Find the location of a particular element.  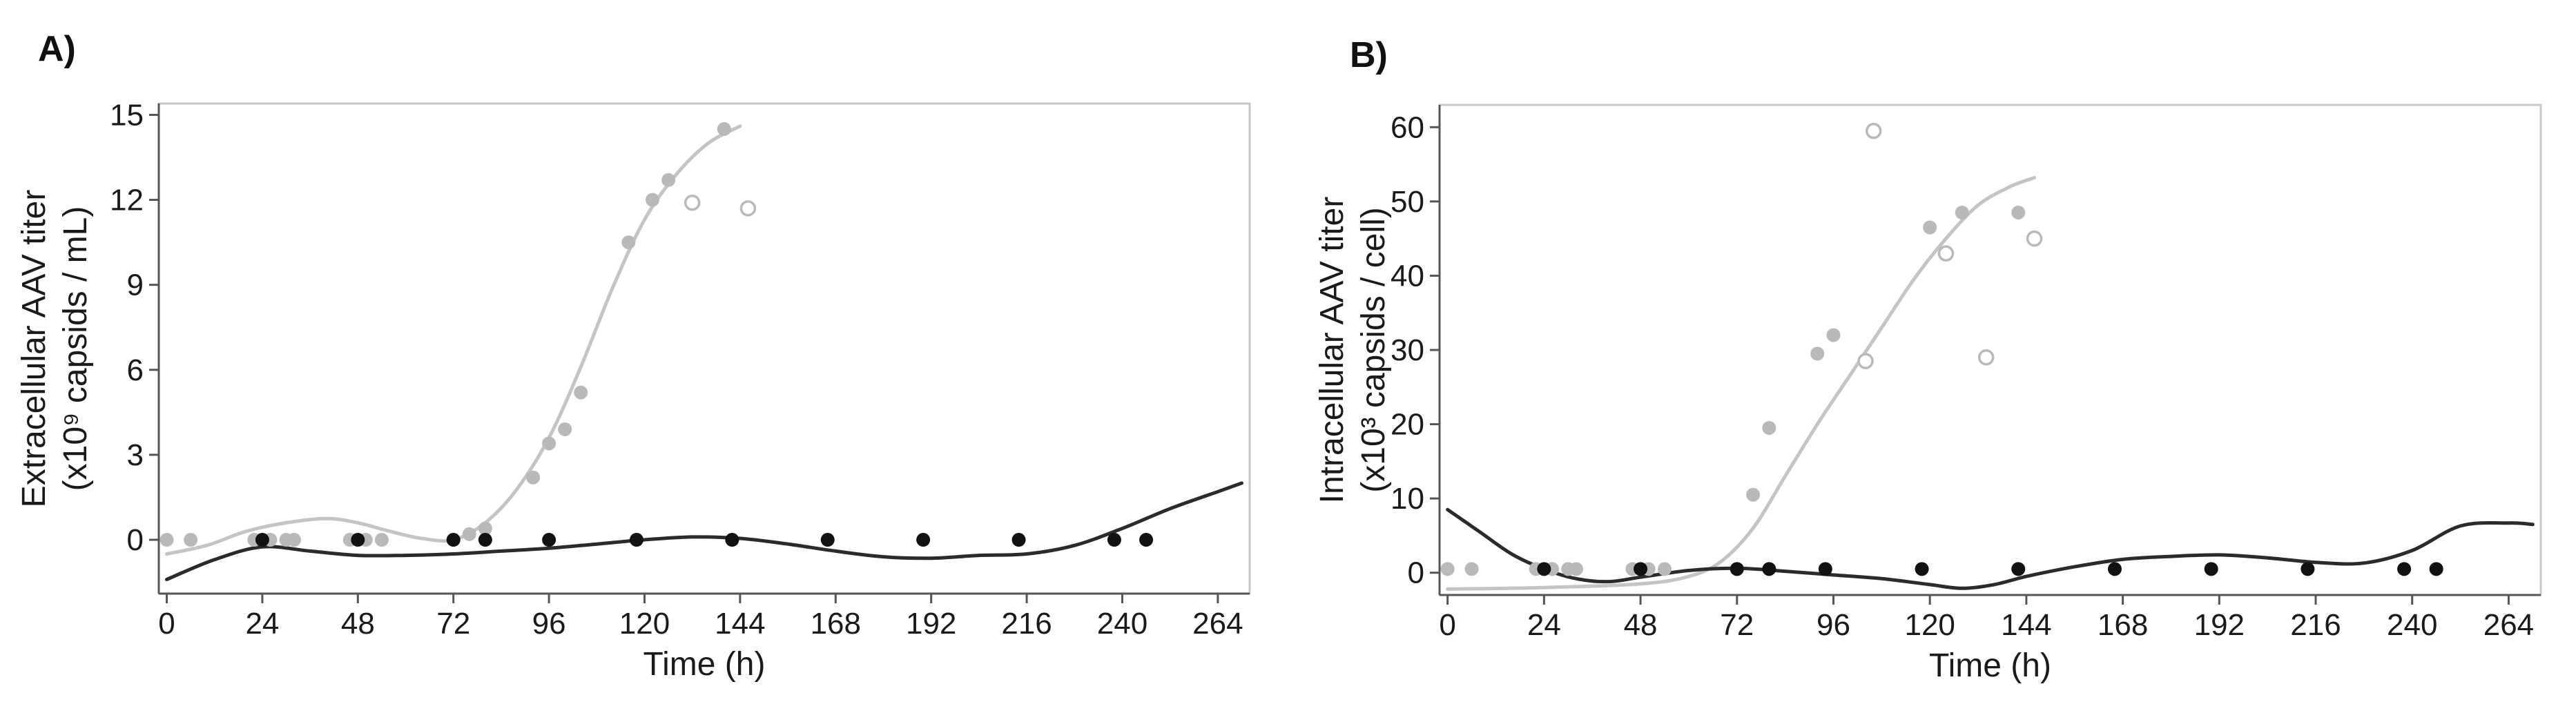

panel-a-y-axis-unit: (x10⁹ capsids / mL) is located at coordinates (75, 348).